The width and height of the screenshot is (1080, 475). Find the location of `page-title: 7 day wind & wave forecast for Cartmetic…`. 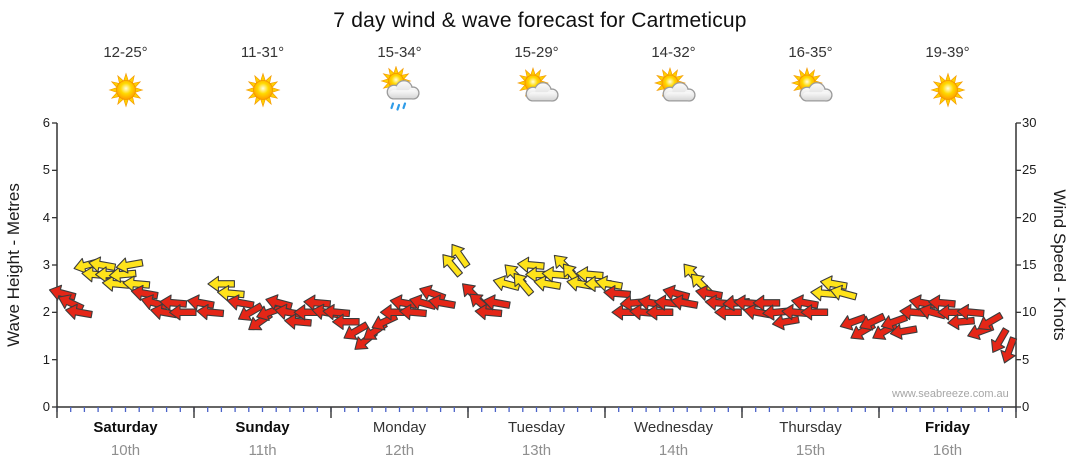

page-title: 7 day wind & wave forecast for Cartmetic… is located at coordinates (540, 20).